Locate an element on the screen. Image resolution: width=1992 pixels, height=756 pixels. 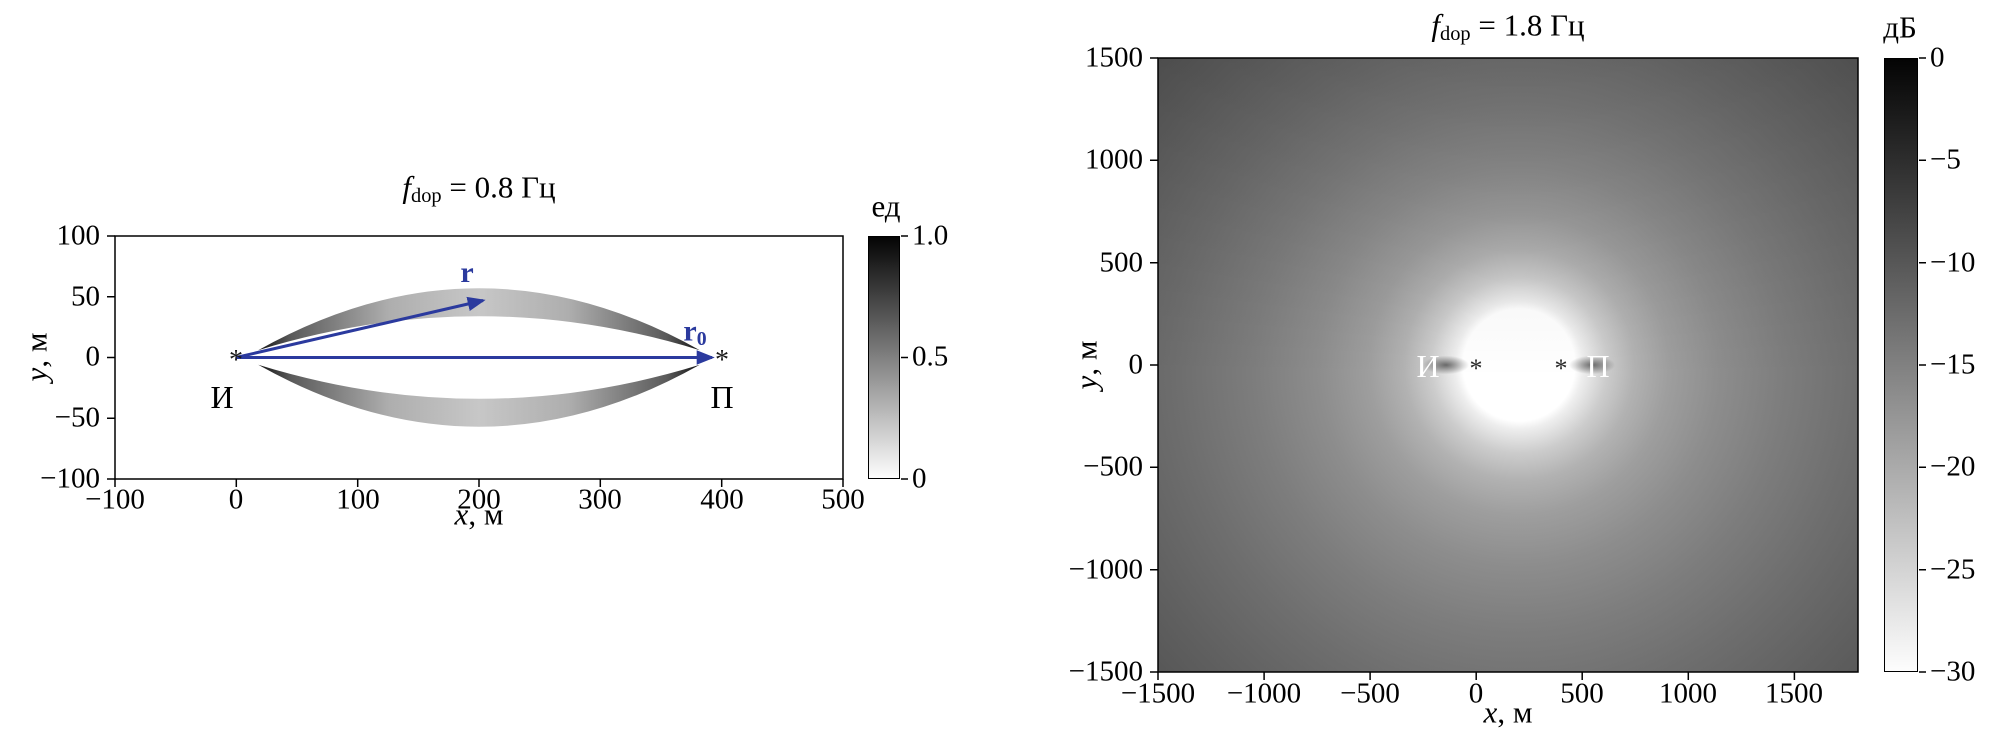
lower-lens-band is located at coordinates (479, 395).